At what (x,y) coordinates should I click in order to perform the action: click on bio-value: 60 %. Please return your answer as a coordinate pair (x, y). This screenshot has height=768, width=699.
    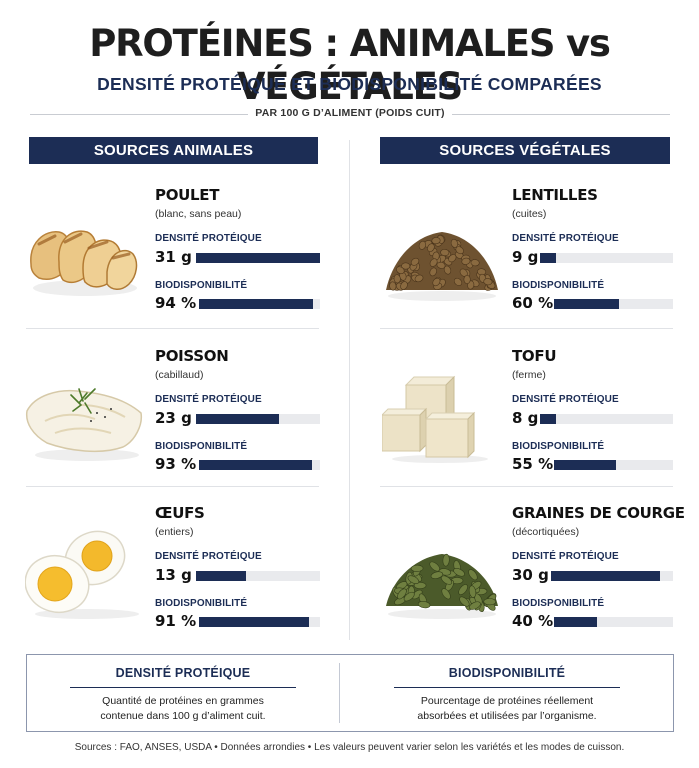
    Looking at the image, I should click on (533, 303).